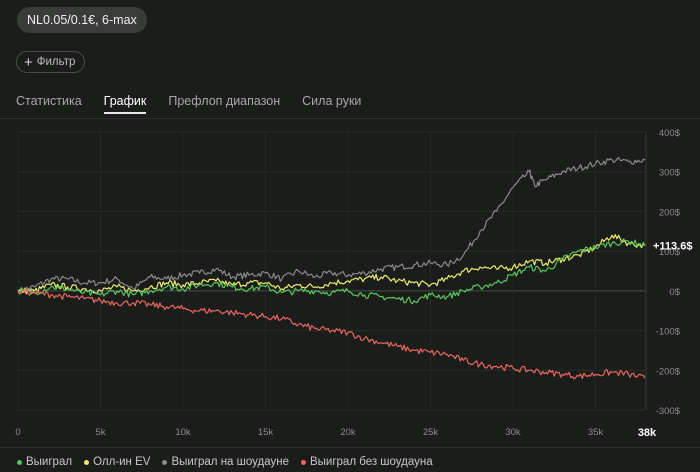 Image resolution: width=700 pixels, height=472 pixels. Describe the element at coordinates (371, 462) in the screenshot. I see `legend-label-non-showdown: Выиграл без шоудауна` at that location.